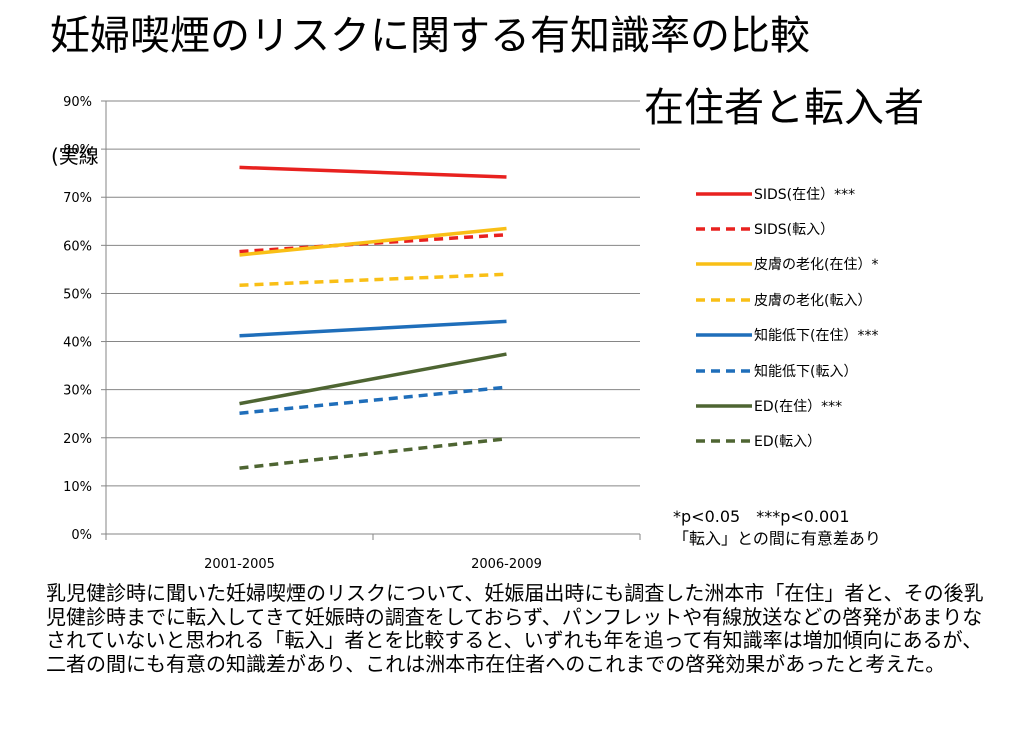  I want to click on legend-label: 皮膚の老化(在住）*, so click(816, 265).